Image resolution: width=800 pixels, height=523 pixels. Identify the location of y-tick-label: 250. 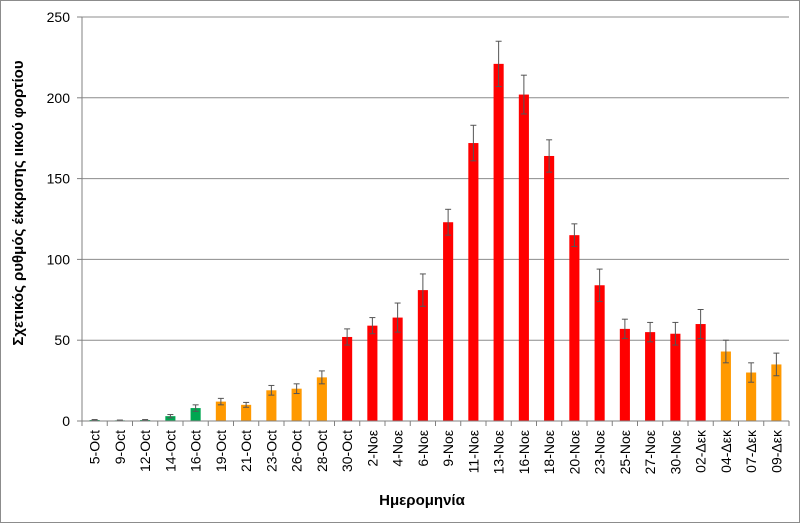
(59, 17).